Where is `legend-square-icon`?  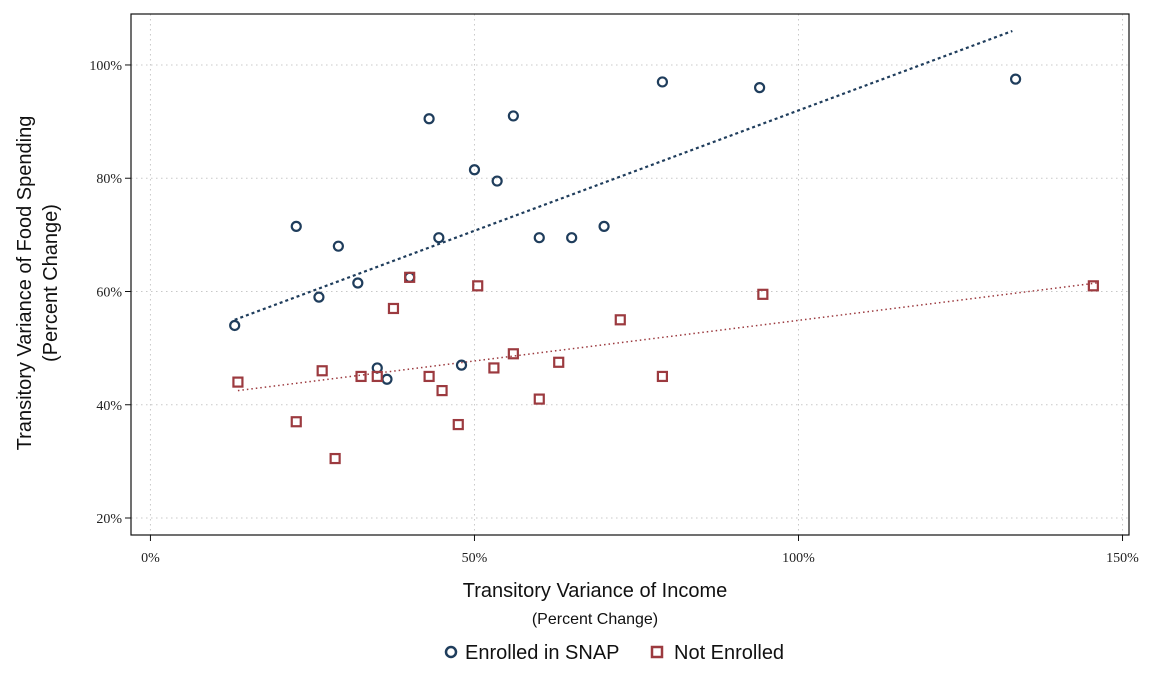 legend-square-icon is located at coordinates (657, 652).